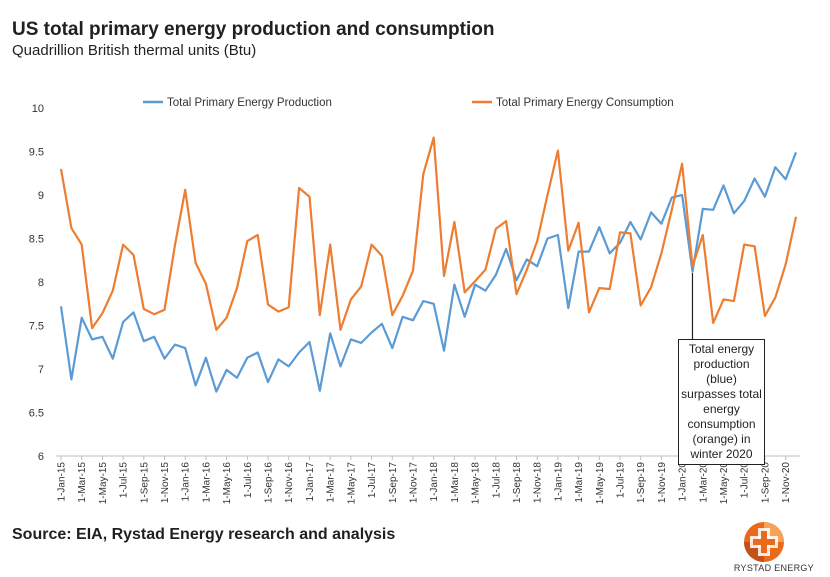 The width and height of the screenshot is (830, 577). What do you see at coordinates (641, 483) in the screenshot?
I see `x-tick-label: 1-Sep-19` at bounding box center [641, 483].